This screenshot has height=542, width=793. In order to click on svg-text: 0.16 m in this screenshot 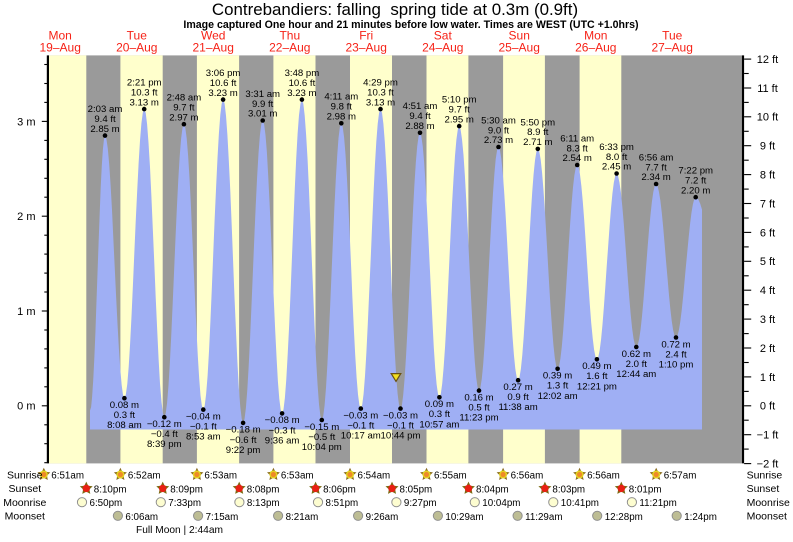, I will do `click(478, 397)`.